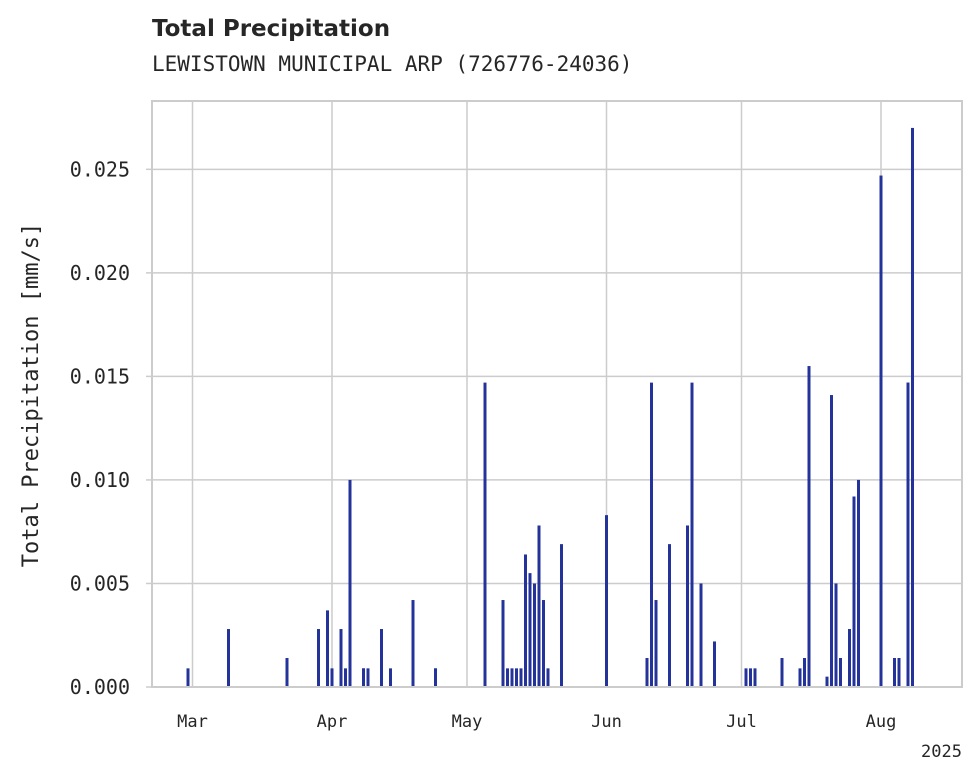 The image size is (980, 783). What do you see at coordinates (881, 722) in the screenshot?
I see `x-tick-label: Aug` at bounding box center [881, 722].